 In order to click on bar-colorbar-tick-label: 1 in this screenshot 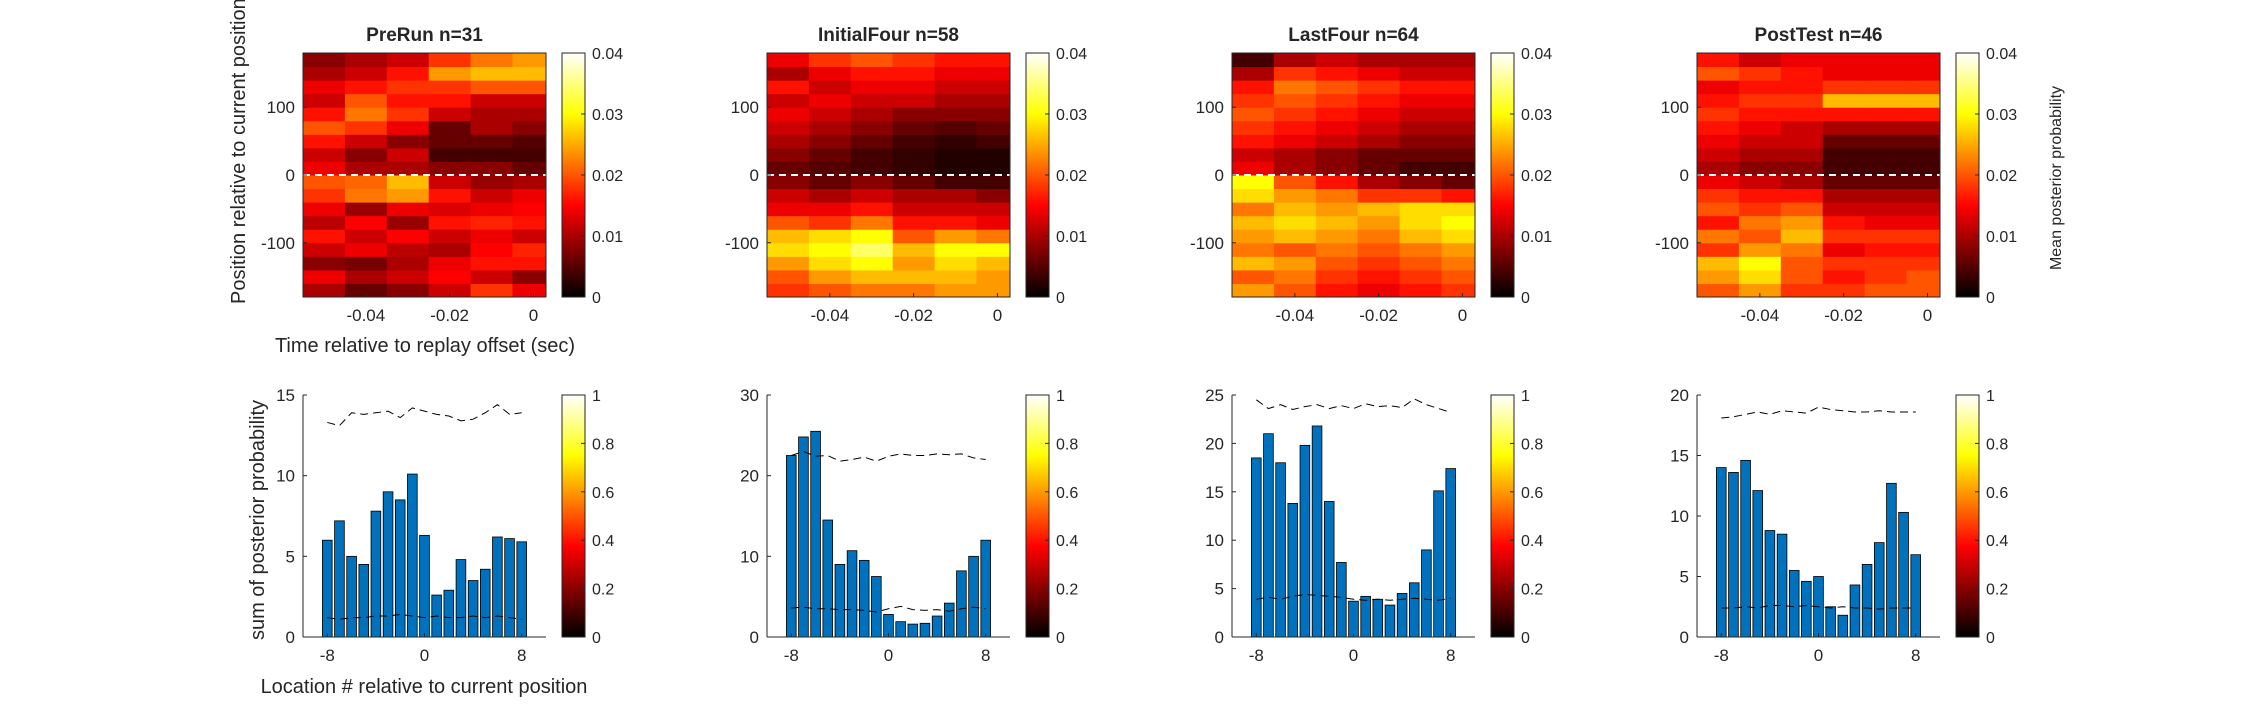, I will do `click(1060, 396)`.